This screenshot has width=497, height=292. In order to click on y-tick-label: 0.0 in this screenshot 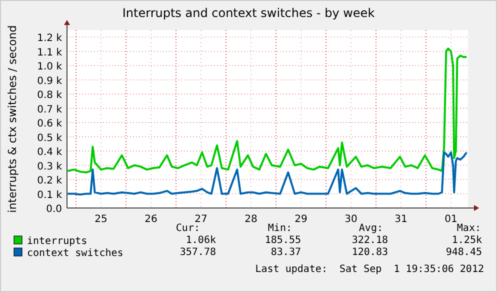, I will do `click(54, 209)`.